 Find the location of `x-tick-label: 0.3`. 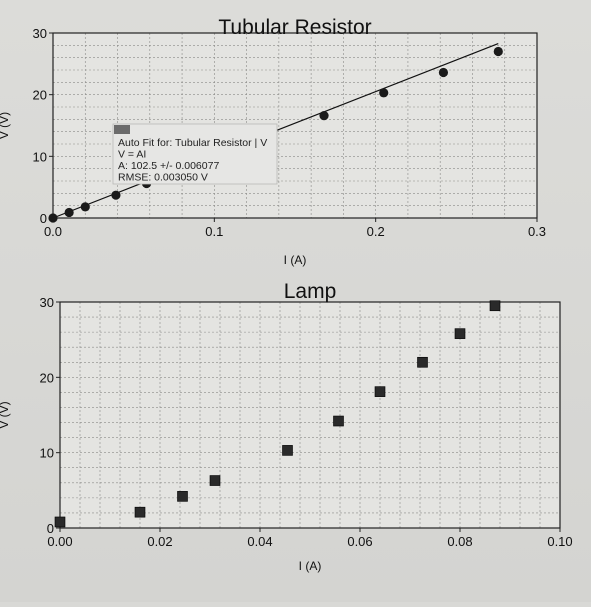

x-tick-label: 0.3 is located at coordinates (537, 231).